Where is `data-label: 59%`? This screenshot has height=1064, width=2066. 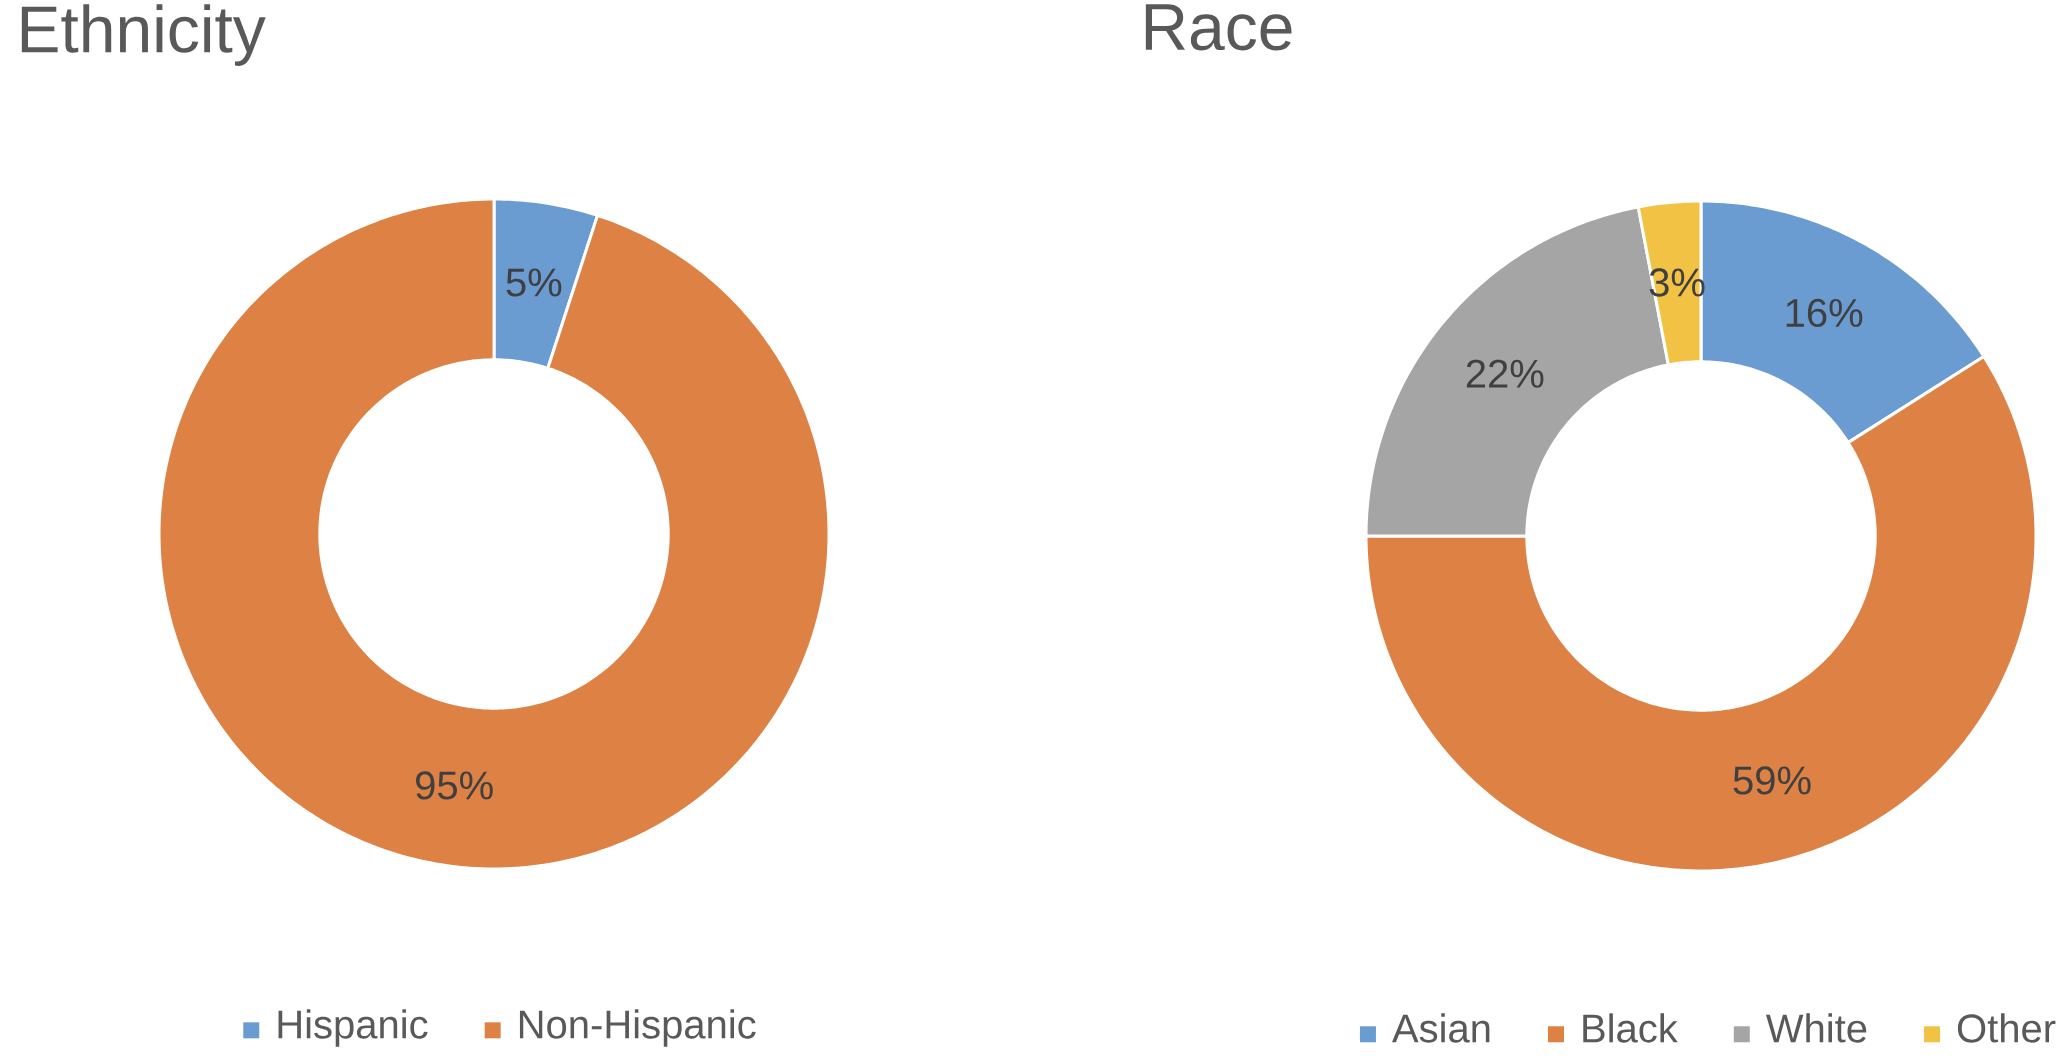 data-label: 59% is located at coordinates (1772, 780).